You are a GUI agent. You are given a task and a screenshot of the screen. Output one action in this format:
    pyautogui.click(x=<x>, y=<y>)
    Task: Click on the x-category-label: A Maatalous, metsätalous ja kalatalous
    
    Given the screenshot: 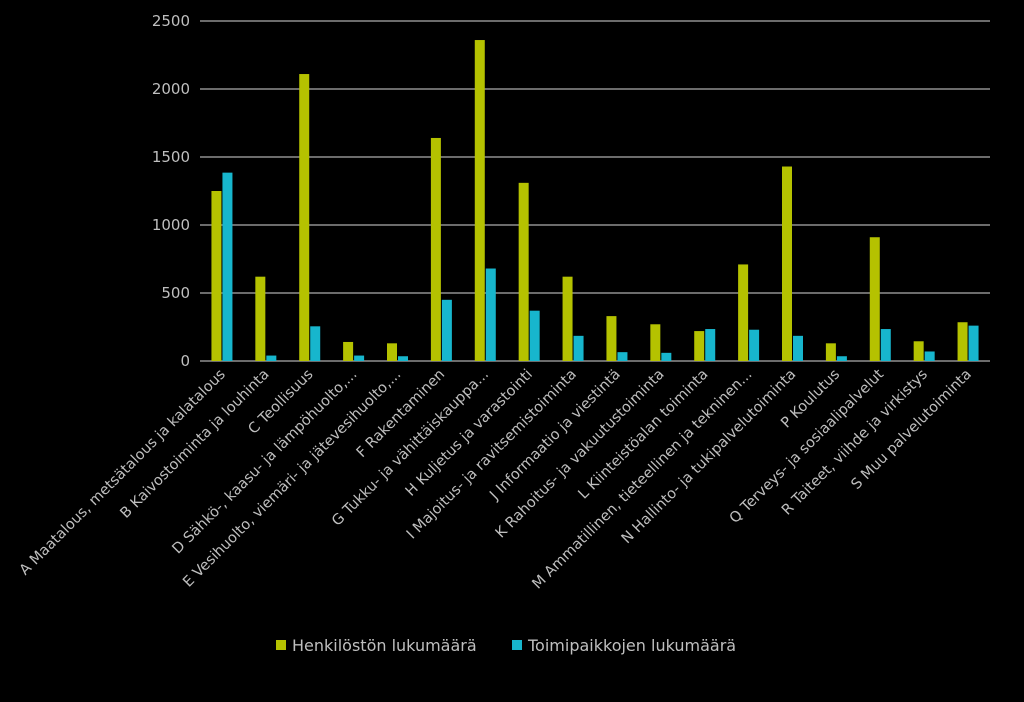 What is the action you would take?
    pyautogui.click(x=123, y=473)
    